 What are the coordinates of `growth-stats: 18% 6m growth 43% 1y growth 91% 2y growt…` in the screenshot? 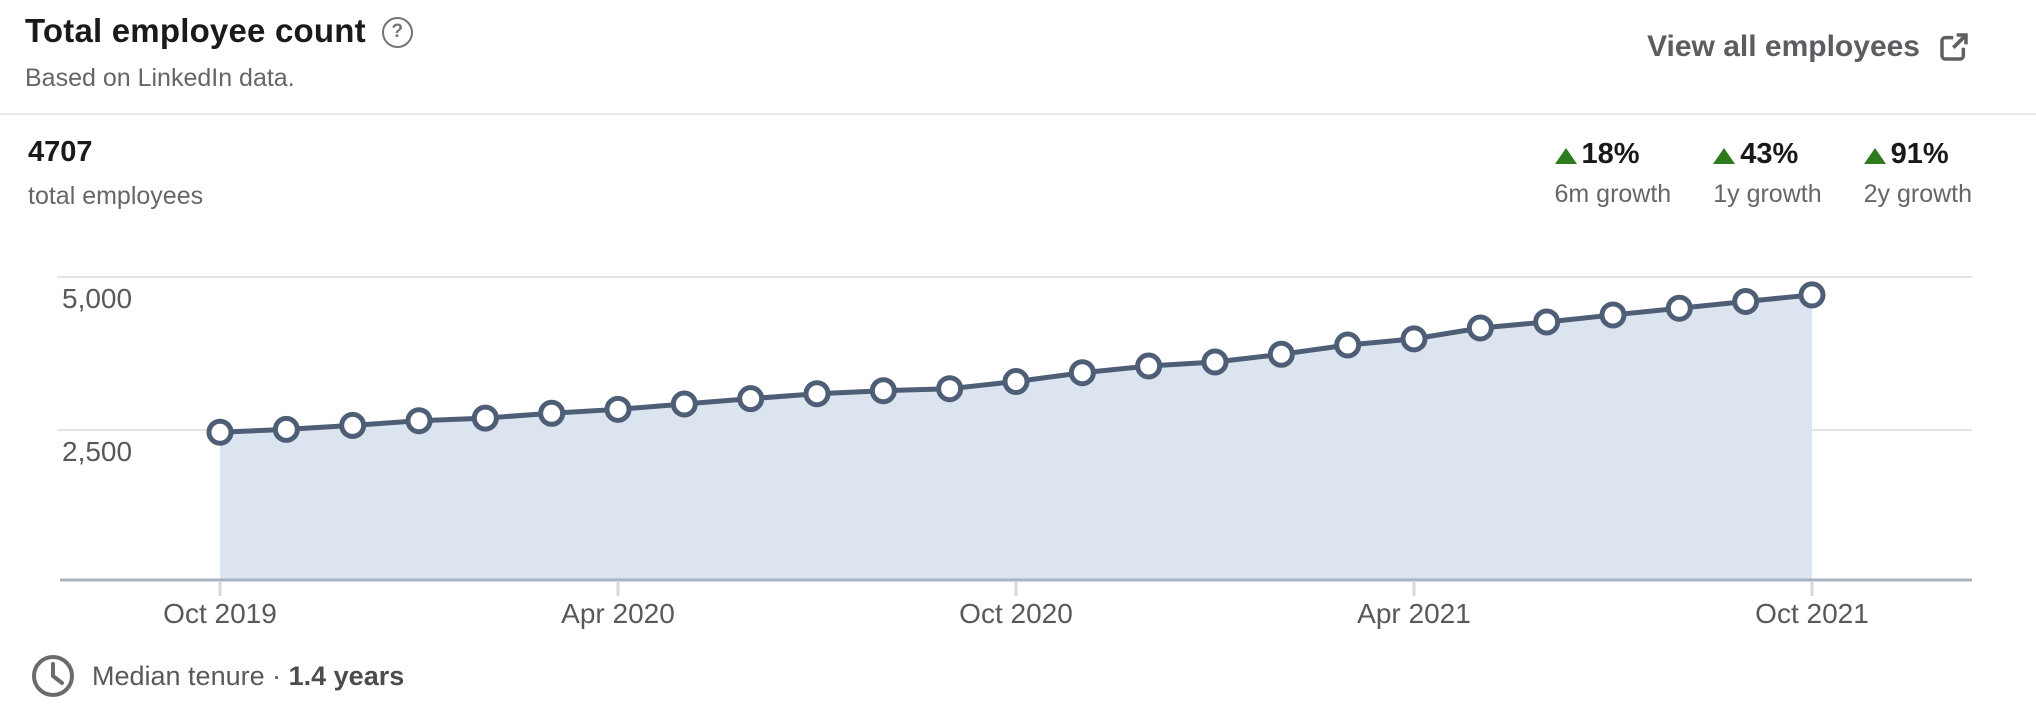 It's located at (1763, 173).